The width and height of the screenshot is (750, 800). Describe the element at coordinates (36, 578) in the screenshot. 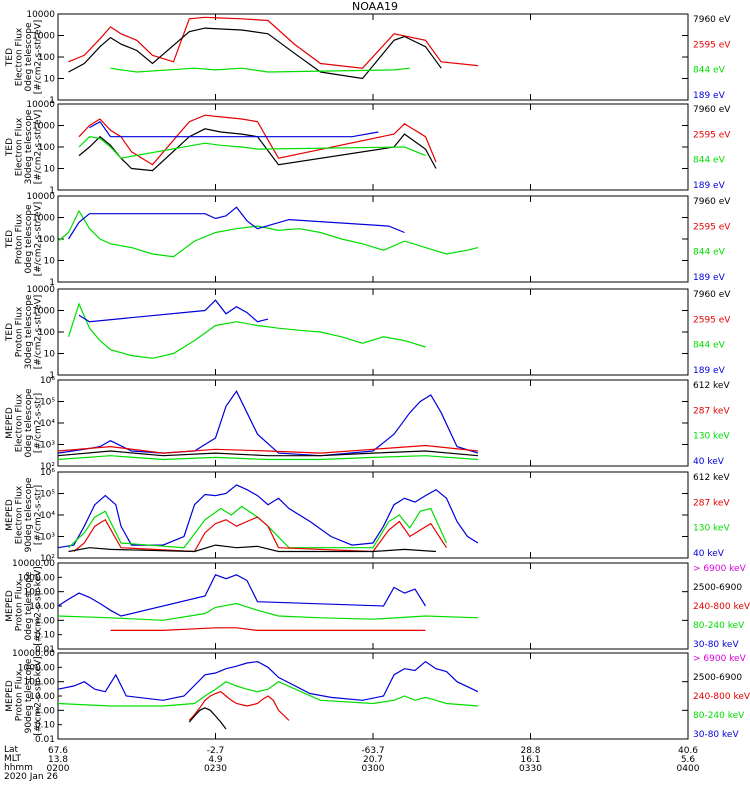

I see `y-tick-label: 1000.00` at that location.